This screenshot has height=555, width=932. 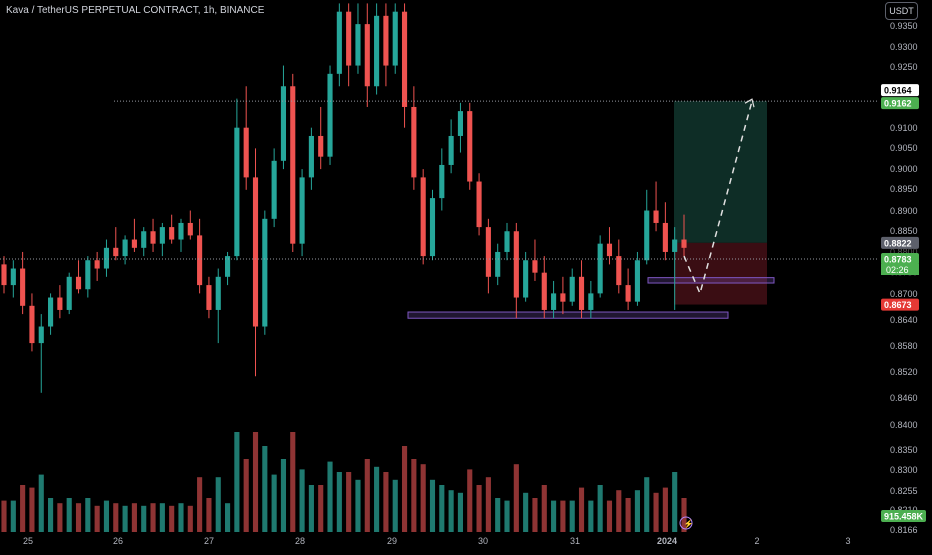 What do you see at coordinates (904, 372) in the screenshot?
I see `y-tick-label: 0.8520` at bounding box center [904, 372].